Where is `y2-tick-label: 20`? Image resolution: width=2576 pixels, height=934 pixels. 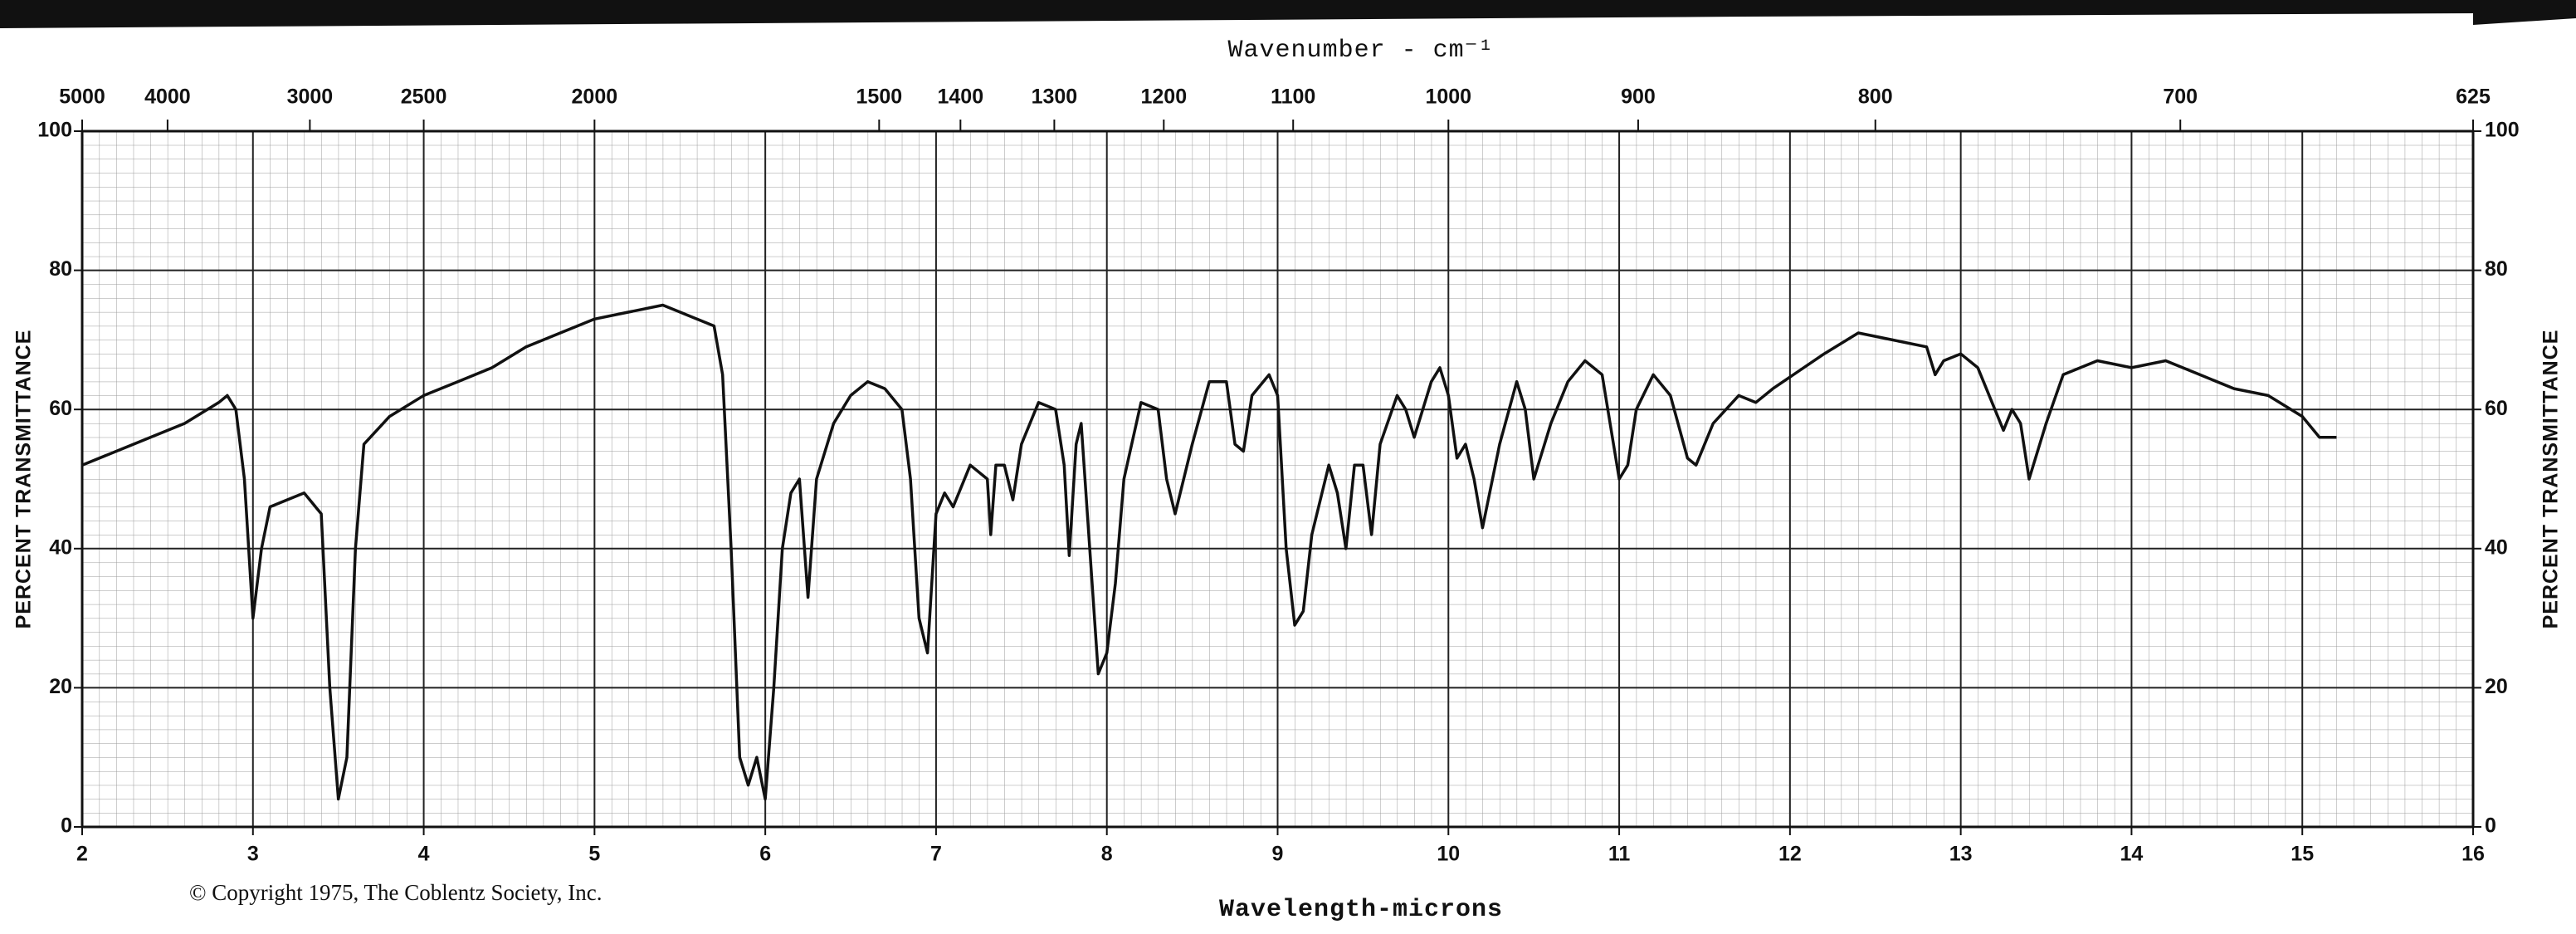
y2-tick-label: 20 is located at coordinates (2497, 686).